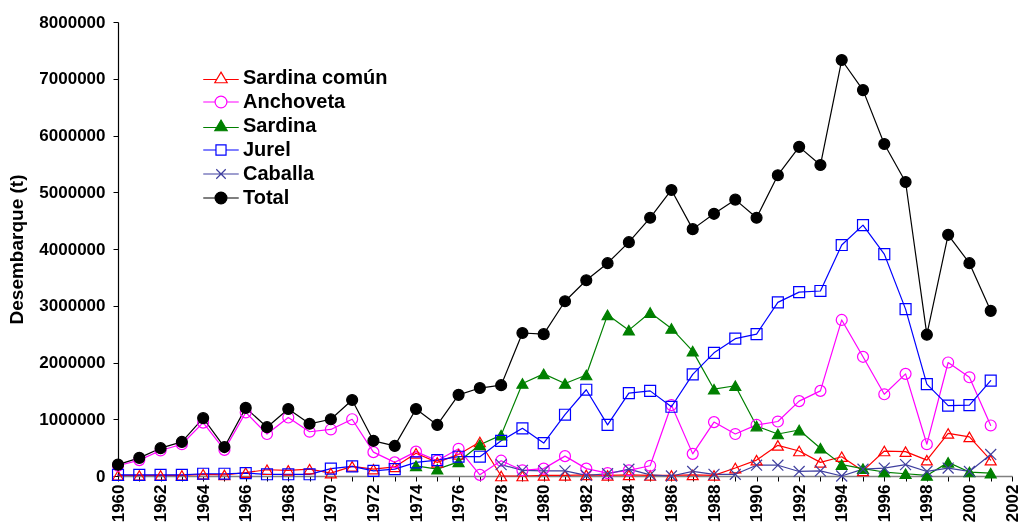  I want to click on x-tick-label: 1976, so click(459, 503).